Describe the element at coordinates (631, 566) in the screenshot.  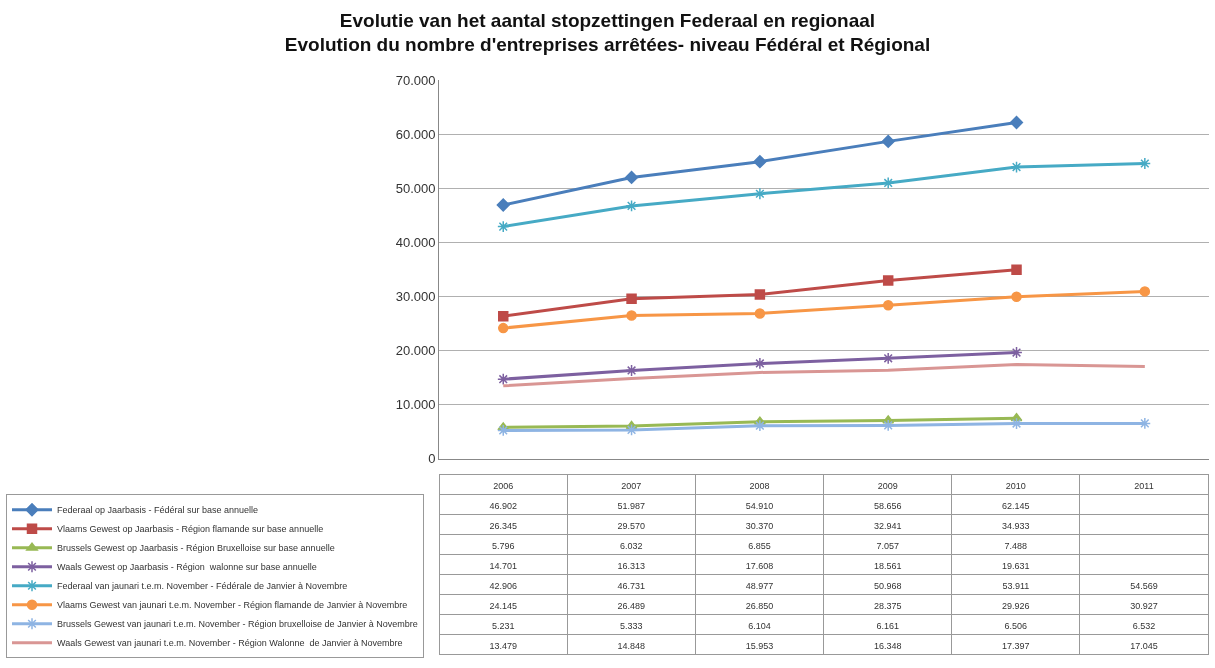
I see `data-label: 16.313` at that location.